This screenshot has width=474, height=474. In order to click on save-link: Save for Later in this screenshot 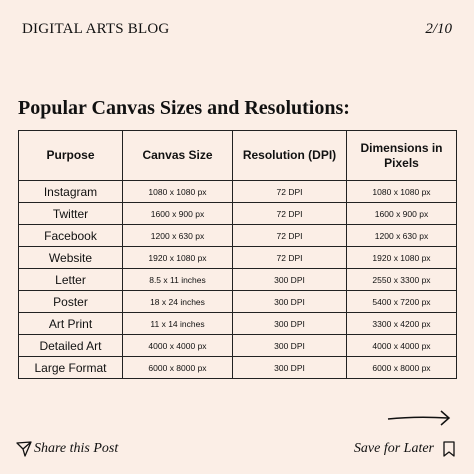, I will do `click(393, 448)`.